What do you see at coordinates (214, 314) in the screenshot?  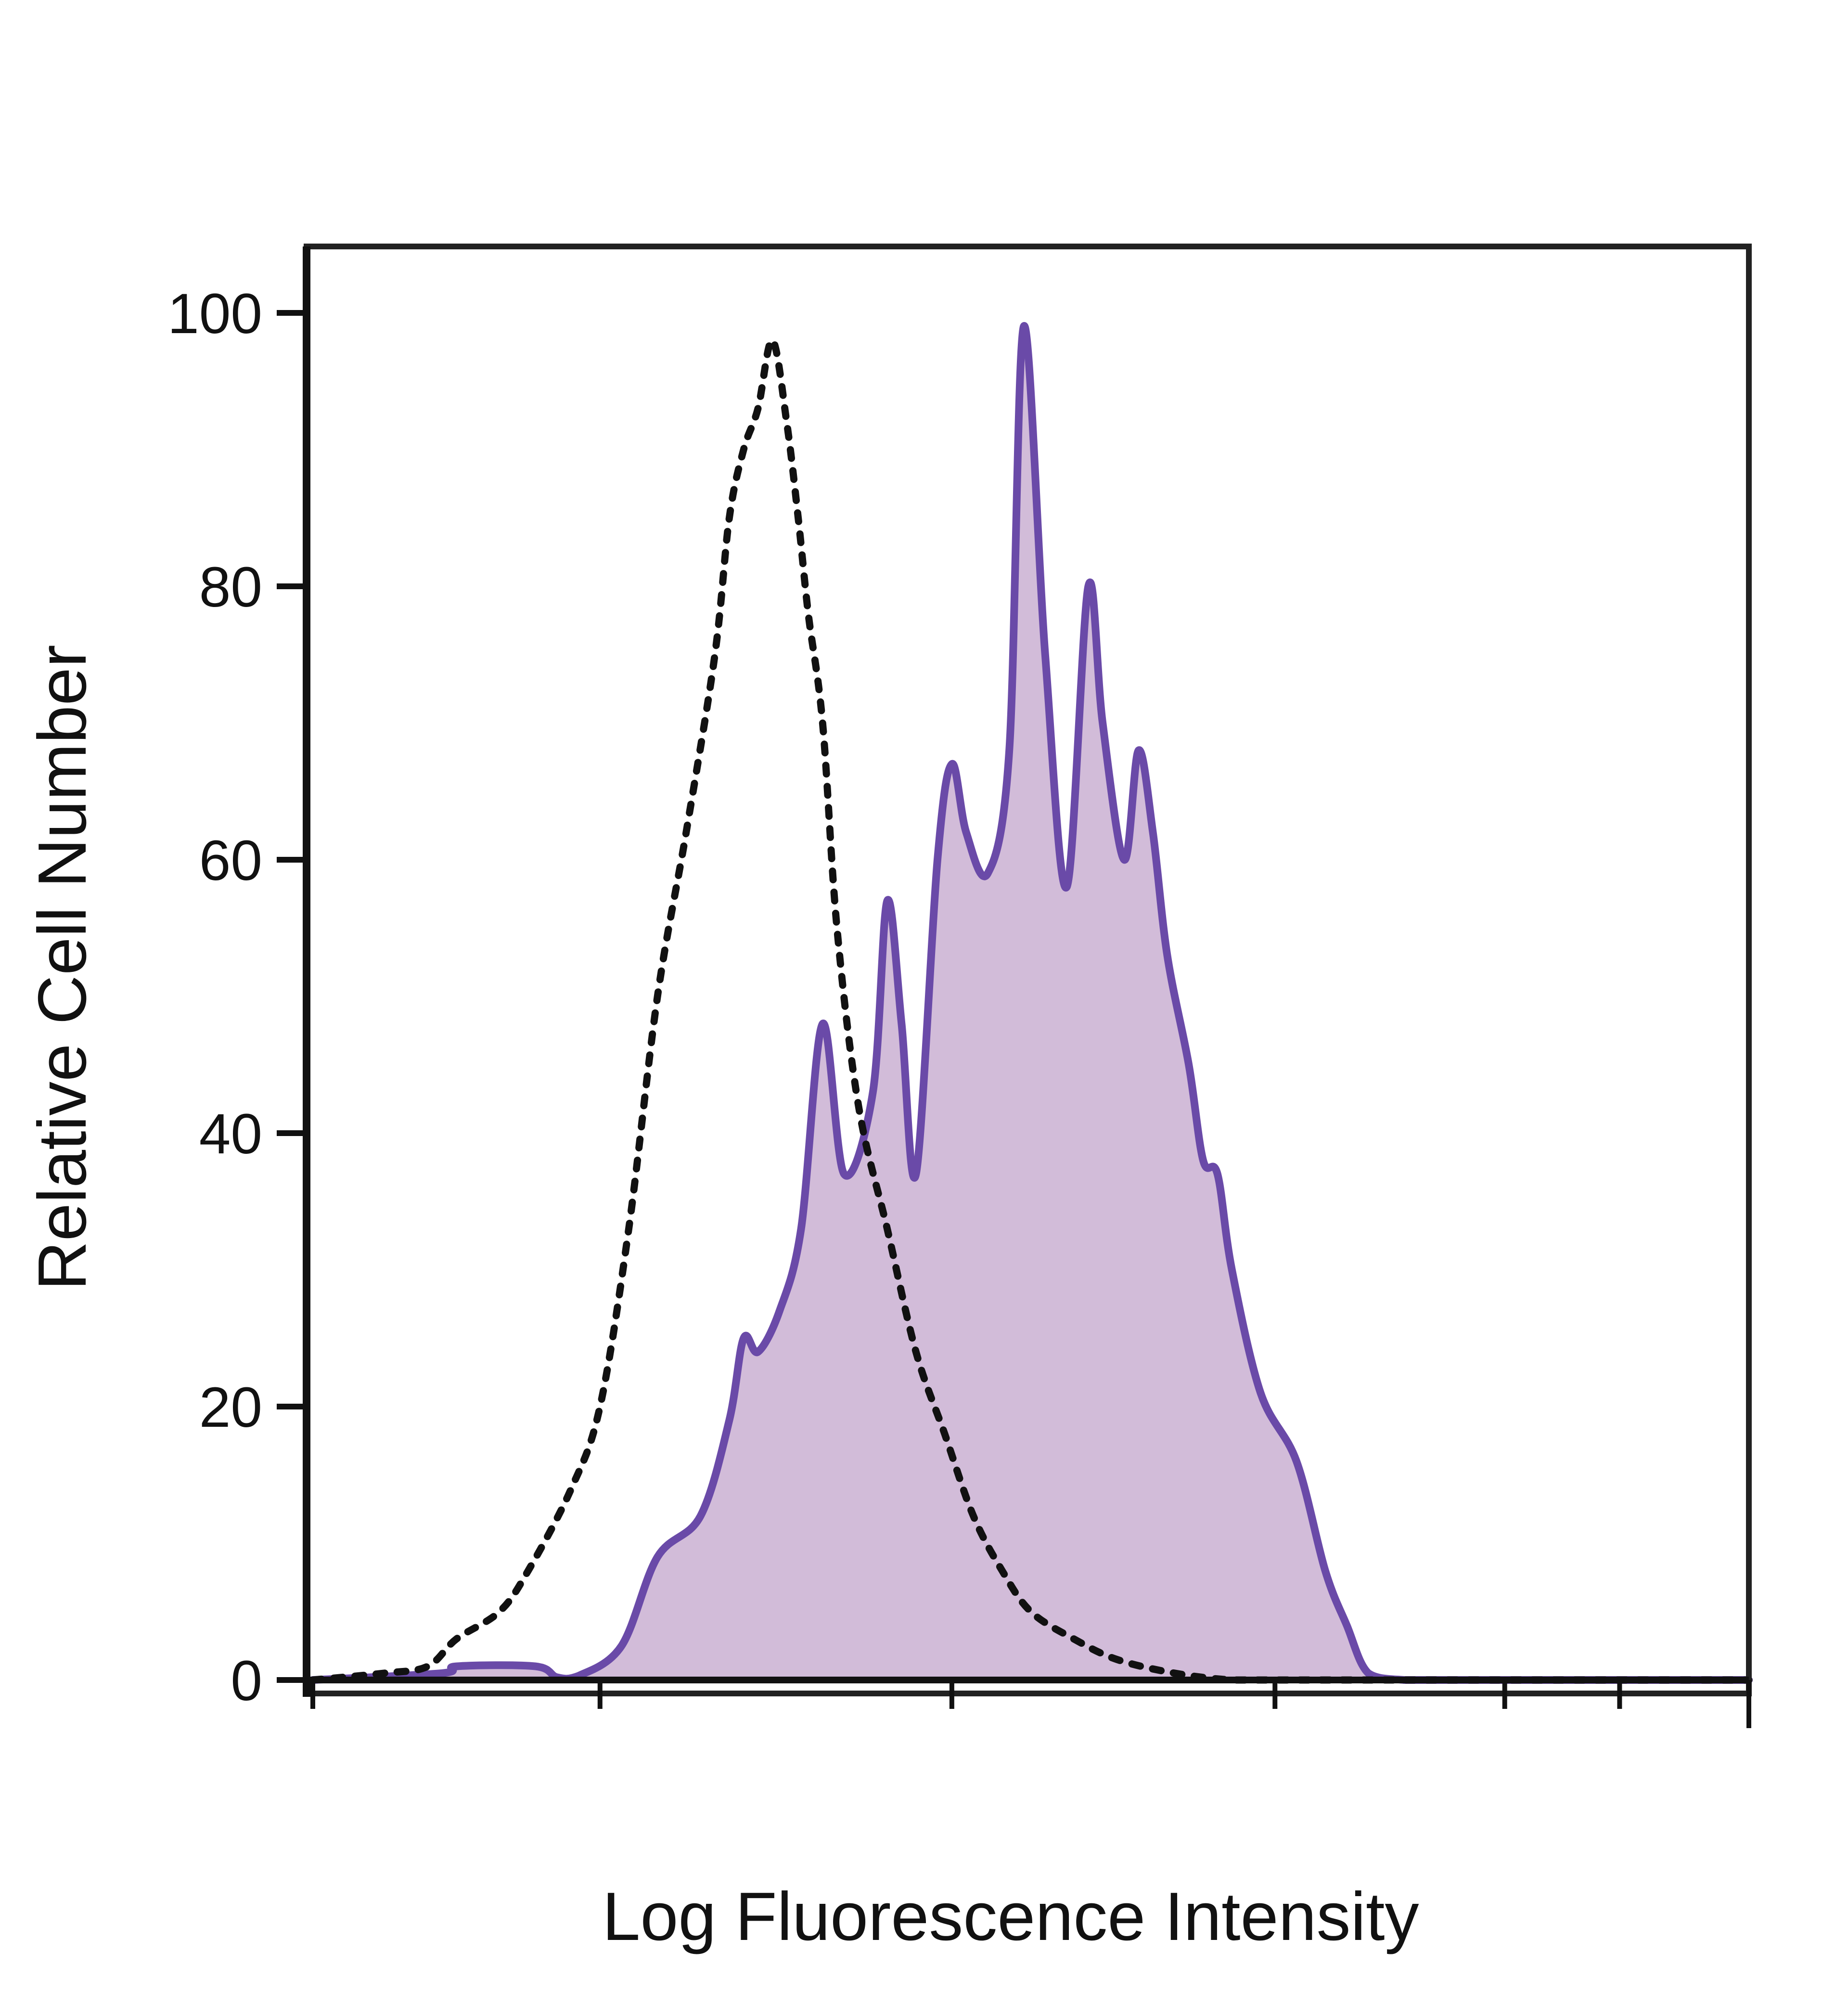 I see `y-tick-label-100: 100` at bounding box center [214, 314].